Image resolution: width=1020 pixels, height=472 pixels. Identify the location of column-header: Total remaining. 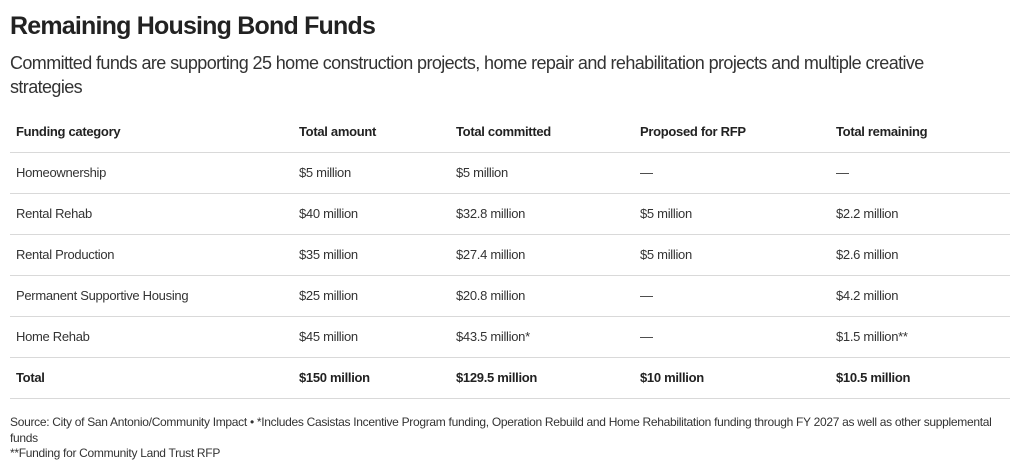
(882, 131).